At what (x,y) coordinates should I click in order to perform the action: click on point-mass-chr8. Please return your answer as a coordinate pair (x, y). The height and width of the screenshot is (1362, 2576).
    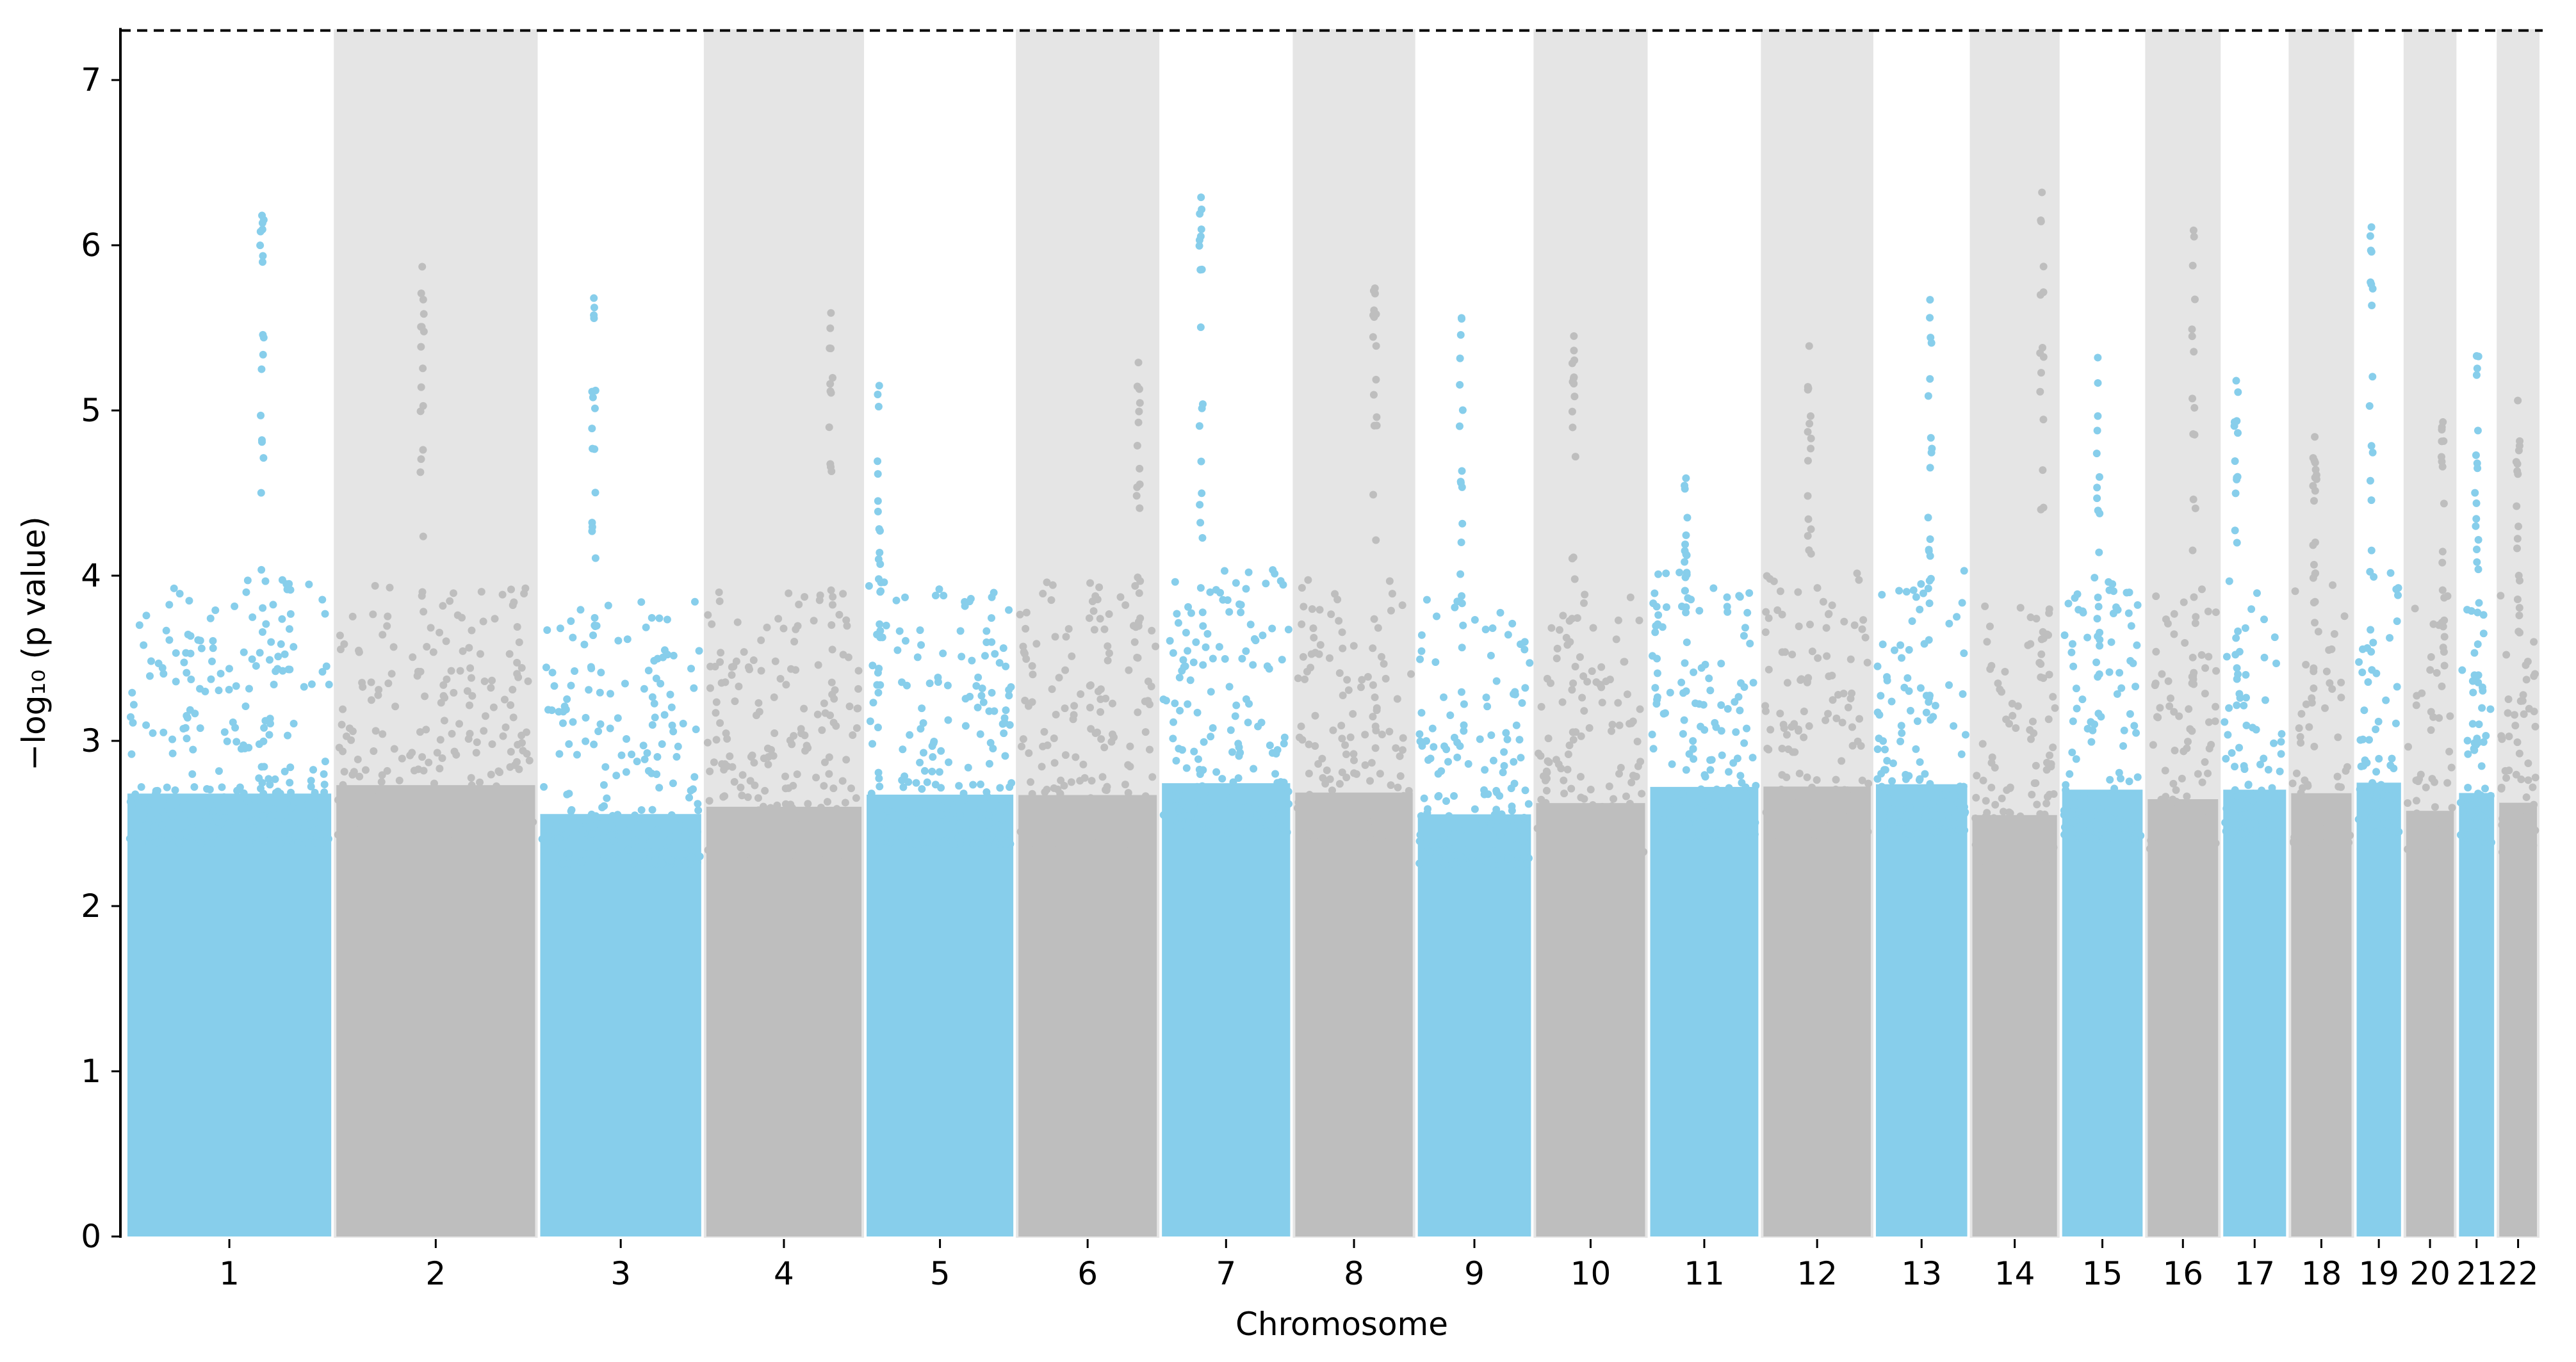
    Looking at the image, I should click on (1354, 1014).